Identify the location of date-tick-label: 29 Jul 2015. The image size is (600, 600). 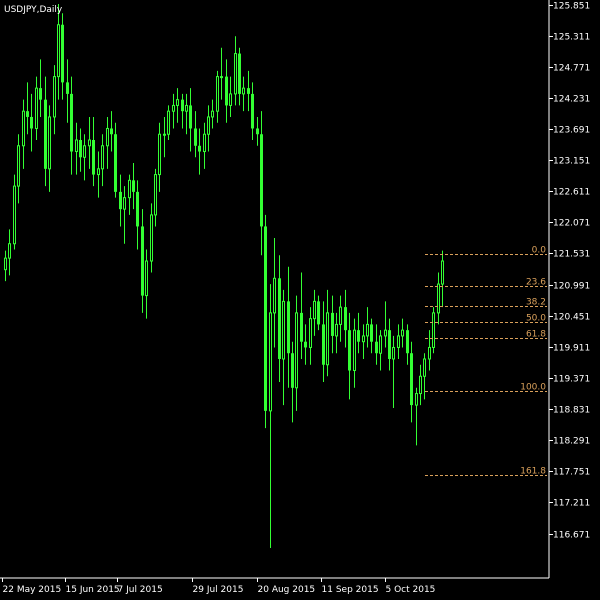
(218, 590).